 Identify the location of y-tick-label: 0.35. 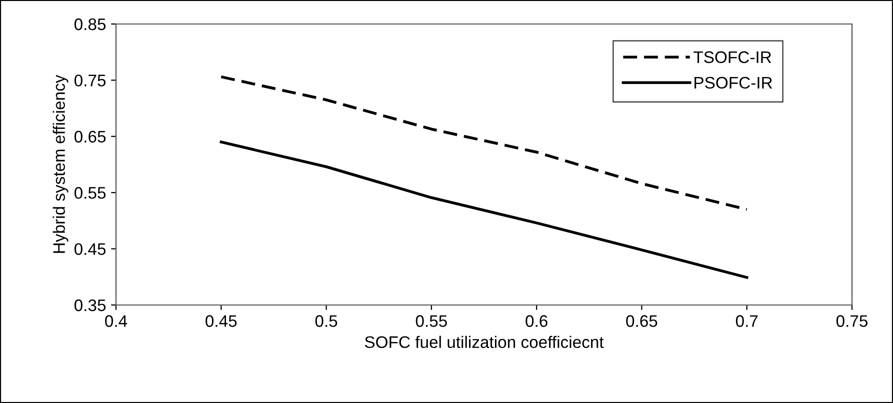
(90, 305).